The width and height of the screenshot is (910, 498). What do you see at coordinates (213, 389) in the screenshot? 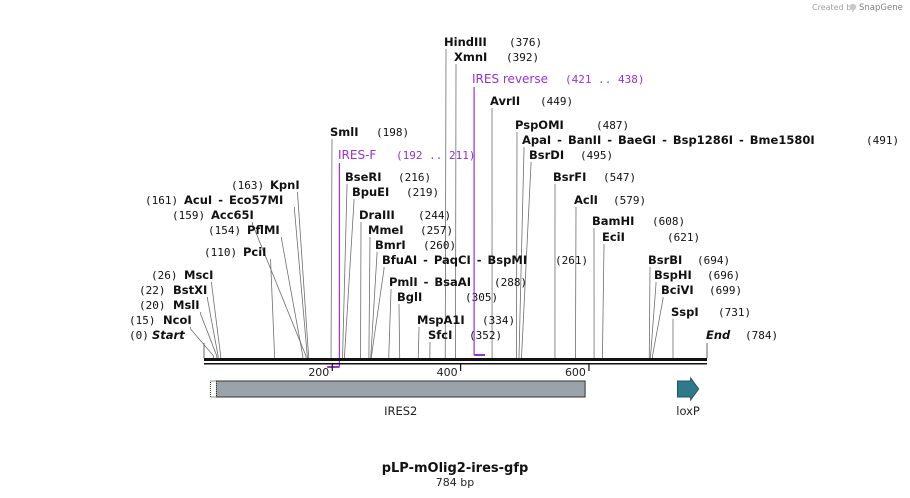
I see `feature-truncation-ires2` at bounding box center [213, 389].